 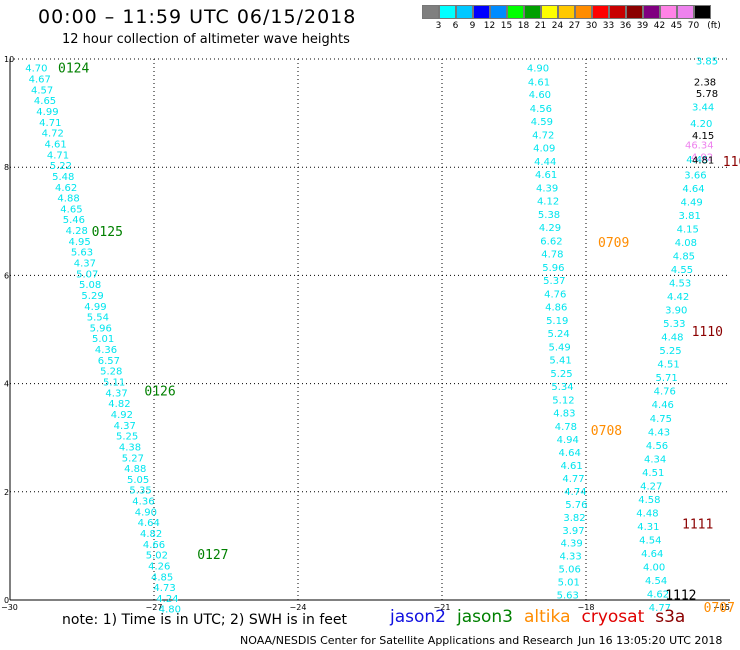 What do you see at coordinates (691, 202) in the screenshot?
I see `data-point-jason3: 4.49` at bounding box center [691, 202].